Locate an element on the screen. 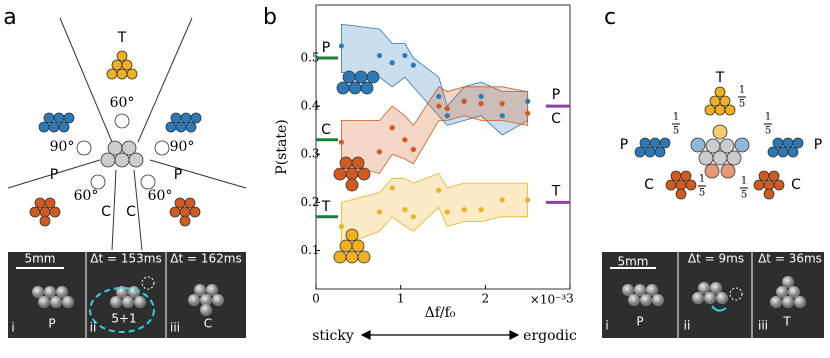 The width and height of the screenshot is (830, 358). x-multiplier: ×10⁻³ is located at coordinates (548, 300).